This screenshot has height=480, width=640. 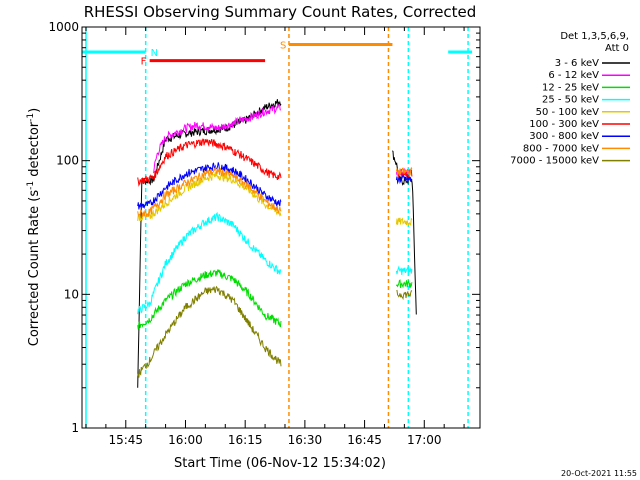 What do you see at coordinates (564, 124) in the screenshot?
I see `legend-label: 100 - 300 keV` at bounding box center [564, 124].